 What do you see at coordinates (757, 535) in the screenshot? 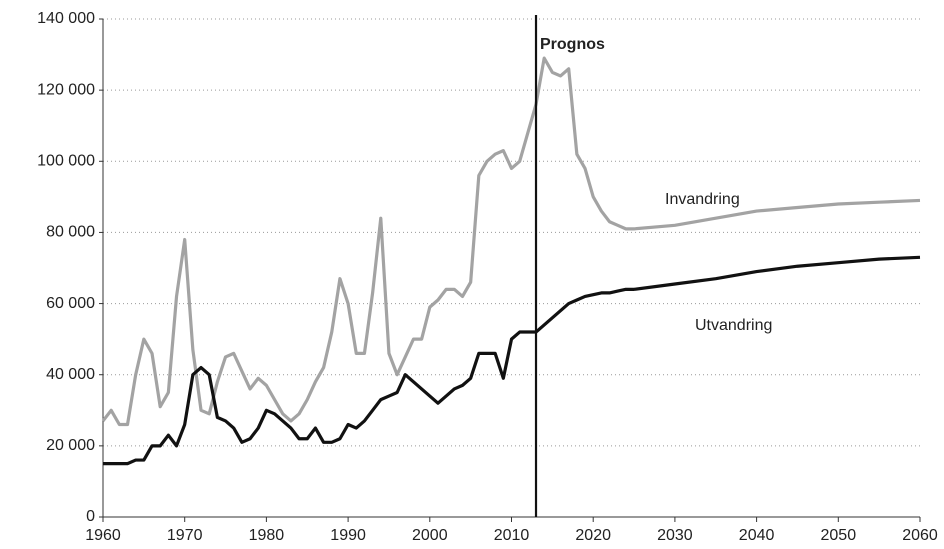
I see `x-tick-label: 2040` at bounding box center [757, 535].